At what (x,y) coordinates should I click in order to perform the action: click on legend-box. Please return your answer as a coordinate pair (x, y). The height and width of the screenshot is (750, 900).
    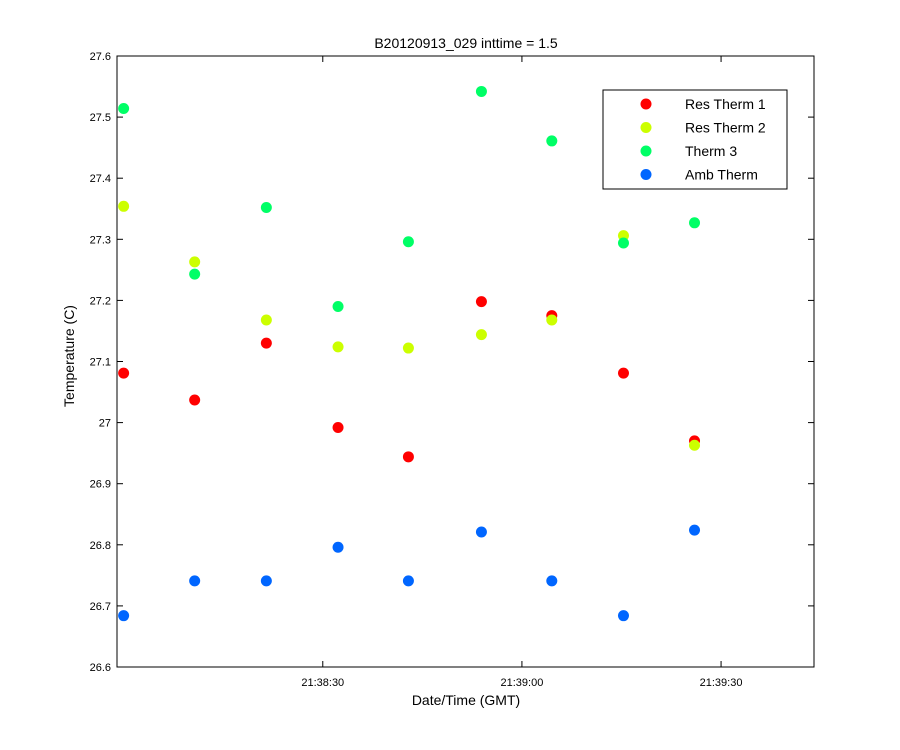
    Looking at the image, I should click on (695, 139).